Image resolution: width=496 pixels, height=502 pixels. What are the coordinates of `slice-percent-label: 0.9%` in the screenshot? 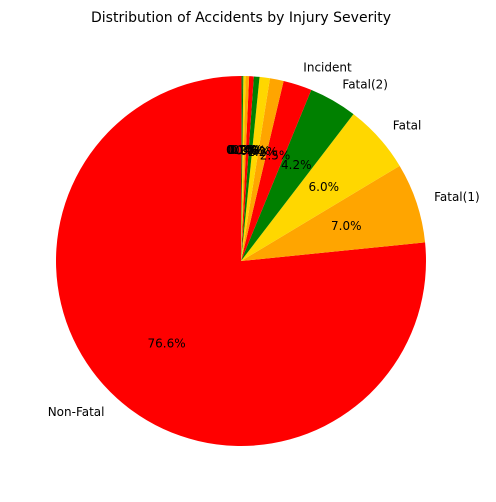 It's located at (255, 151).